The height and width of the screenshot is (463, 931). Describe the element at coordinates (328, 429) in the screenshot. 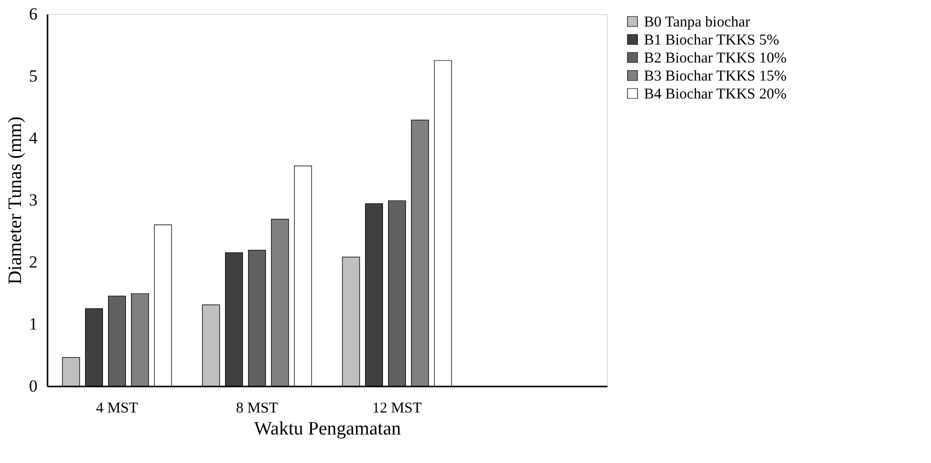

I see `x-axis-title: Waktu Pengamatan` at that location.